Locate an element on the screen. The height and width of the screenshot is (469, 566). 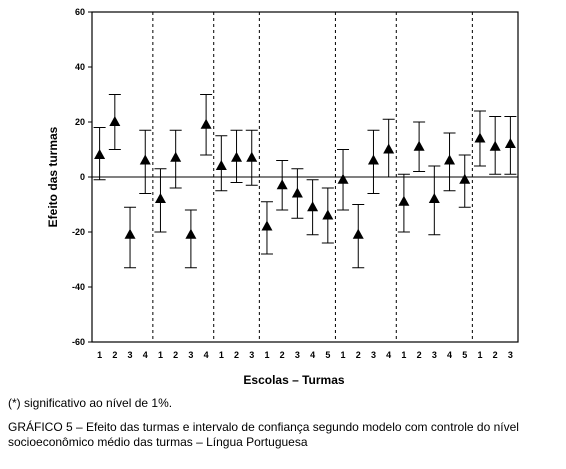
x-axis-title: Escolas – Turmas is located at coordinates (293, 380).